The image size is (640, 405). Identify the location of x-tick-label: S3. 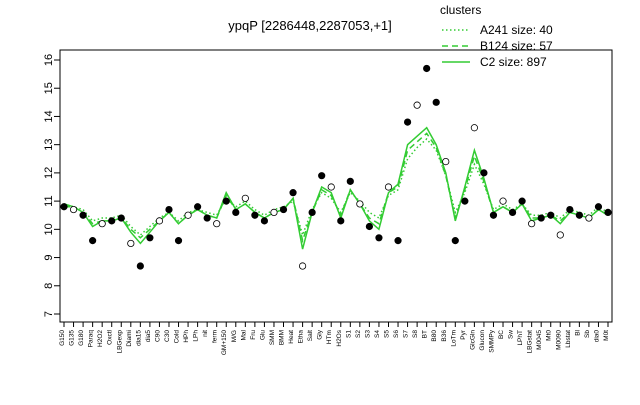
(367, 334).